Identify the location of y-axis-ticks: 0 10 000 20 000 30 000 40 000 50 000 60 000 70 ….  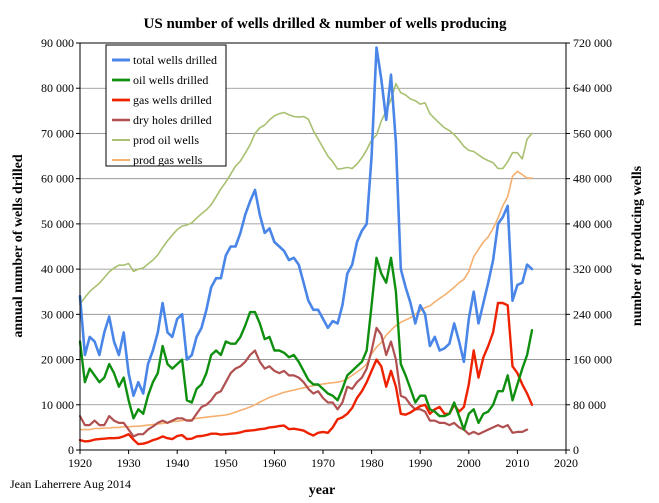
(60, 246).